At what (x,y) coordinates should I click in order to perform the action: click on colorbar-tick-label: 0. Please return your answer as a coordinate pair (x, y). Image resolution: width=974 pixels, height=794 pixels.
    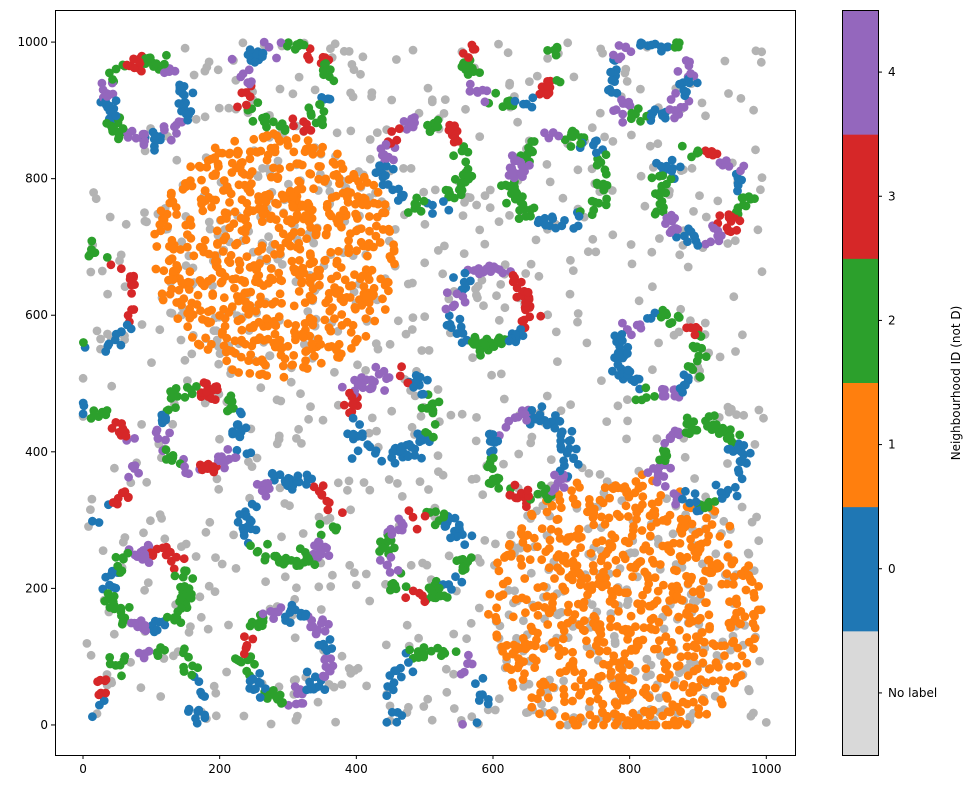
    Looking at the image, I should click on (892, 569).